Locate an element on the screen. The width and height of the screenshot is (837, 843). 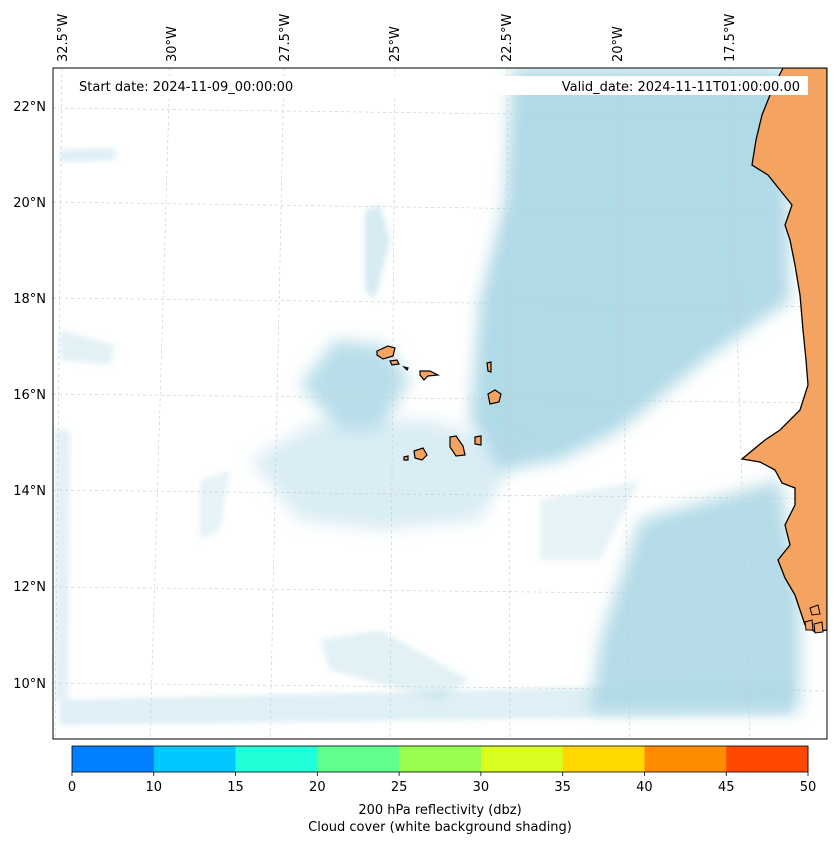
lon-label-25w: 25°W is located at coordinates (395, 44).